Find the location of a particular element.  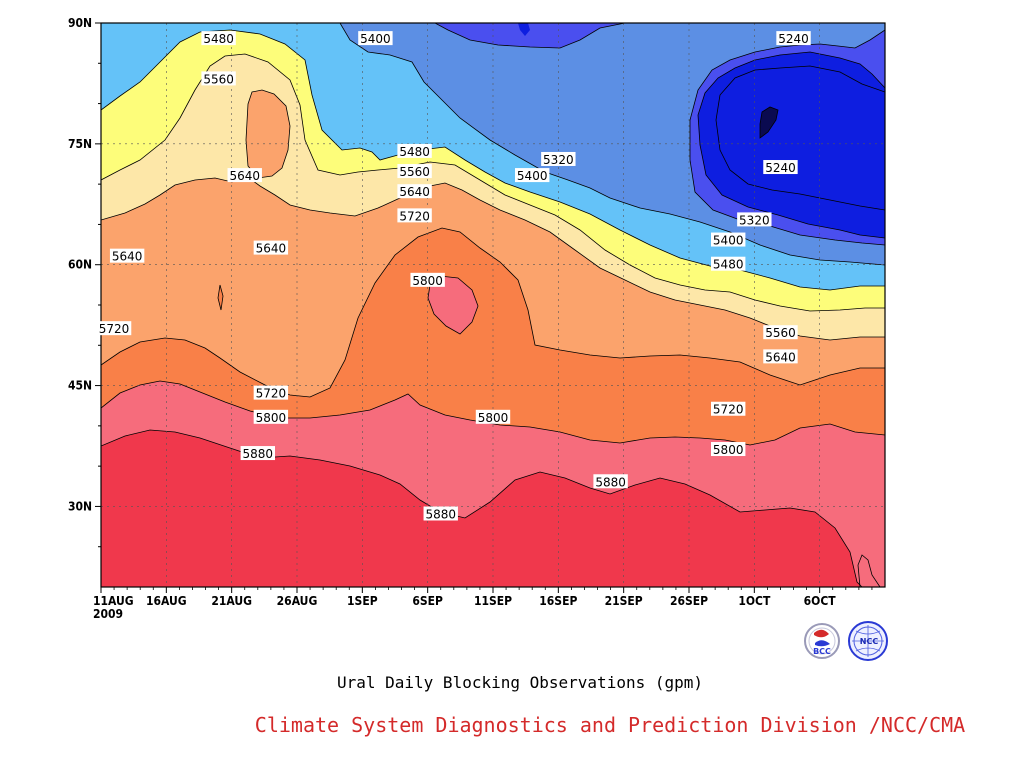

band-below-5240-core is located at coordinates (769, 122).